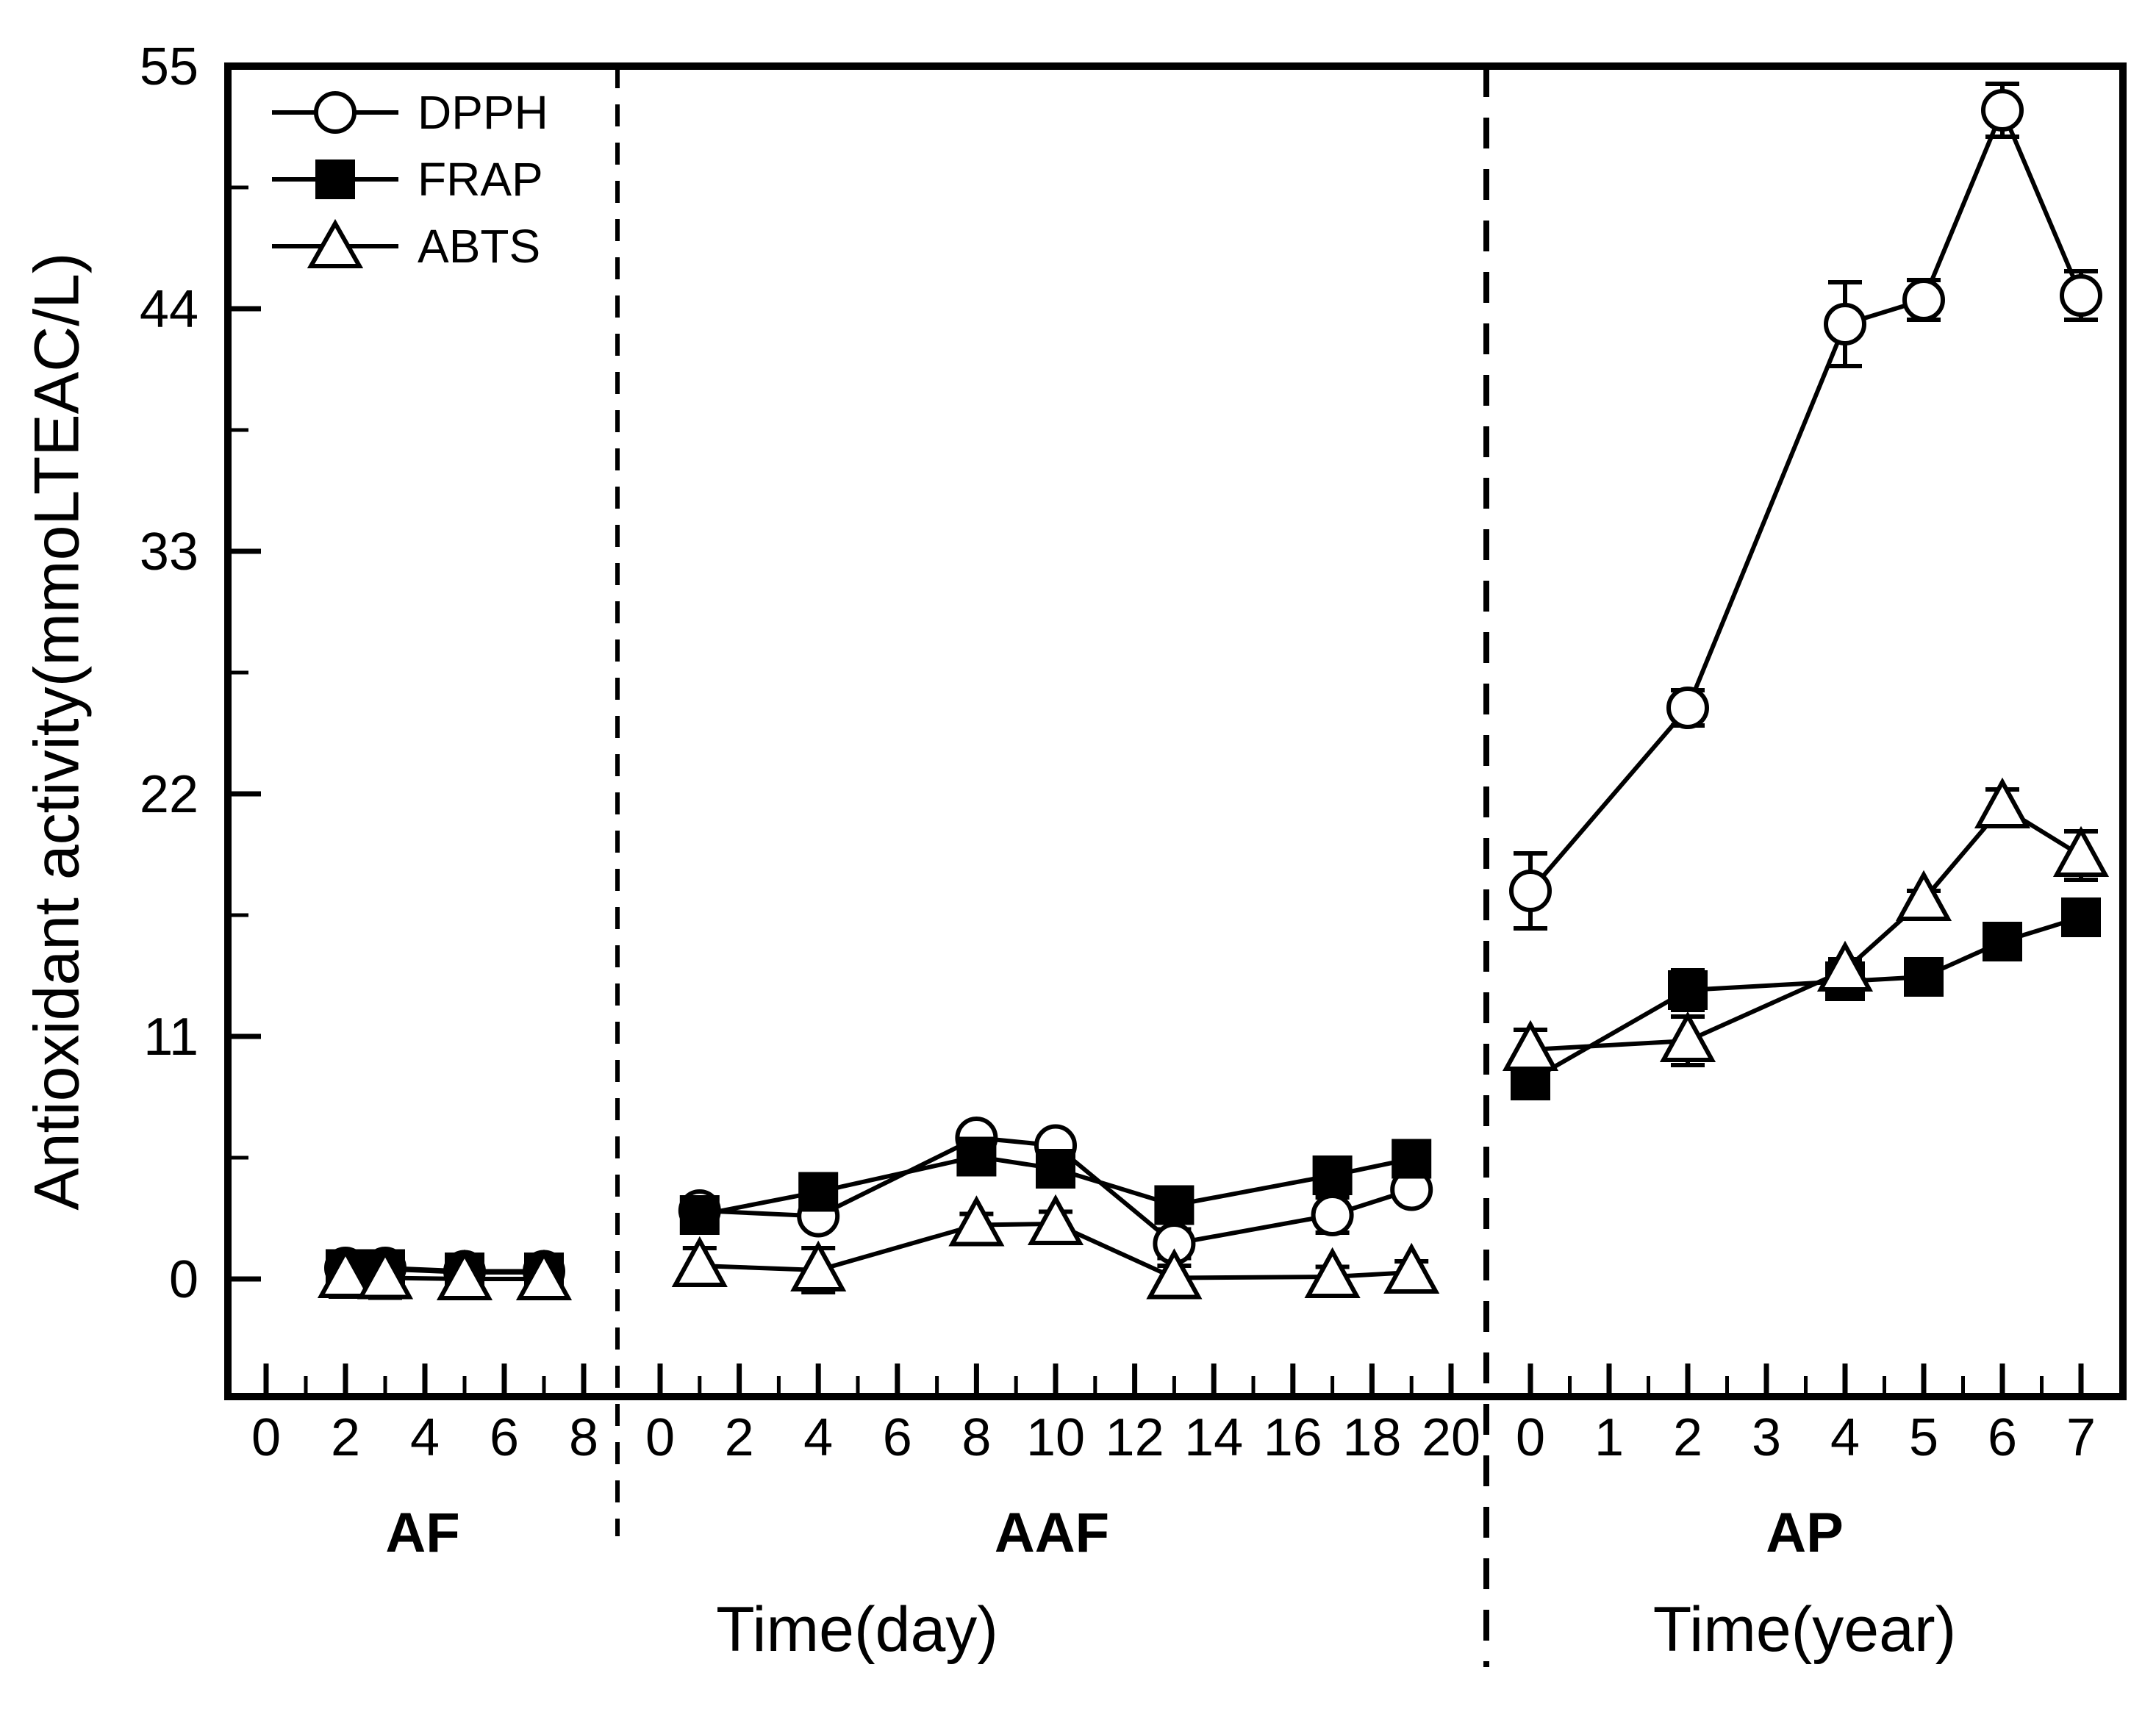  Describe the element at coordinates (1451, 1437) in the screenshot. I see `x-tick-label: 20` at that location.